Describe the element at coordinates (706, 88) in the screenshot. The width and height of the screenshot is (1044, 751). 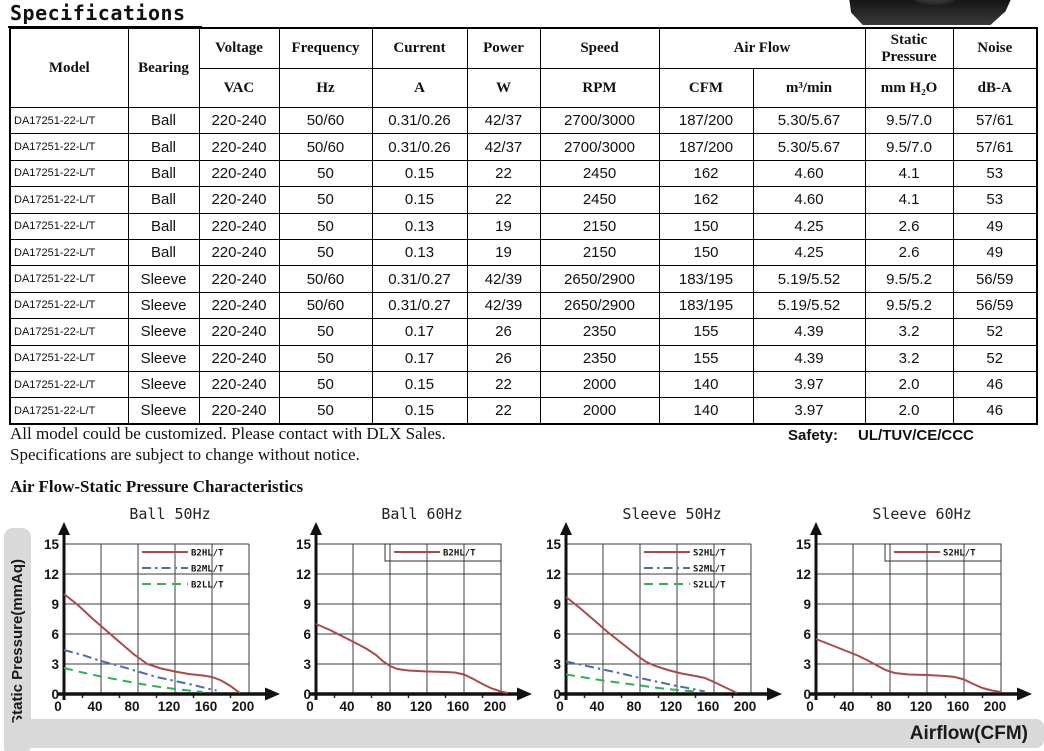
I see `unit-cfm: CFM` at that location.